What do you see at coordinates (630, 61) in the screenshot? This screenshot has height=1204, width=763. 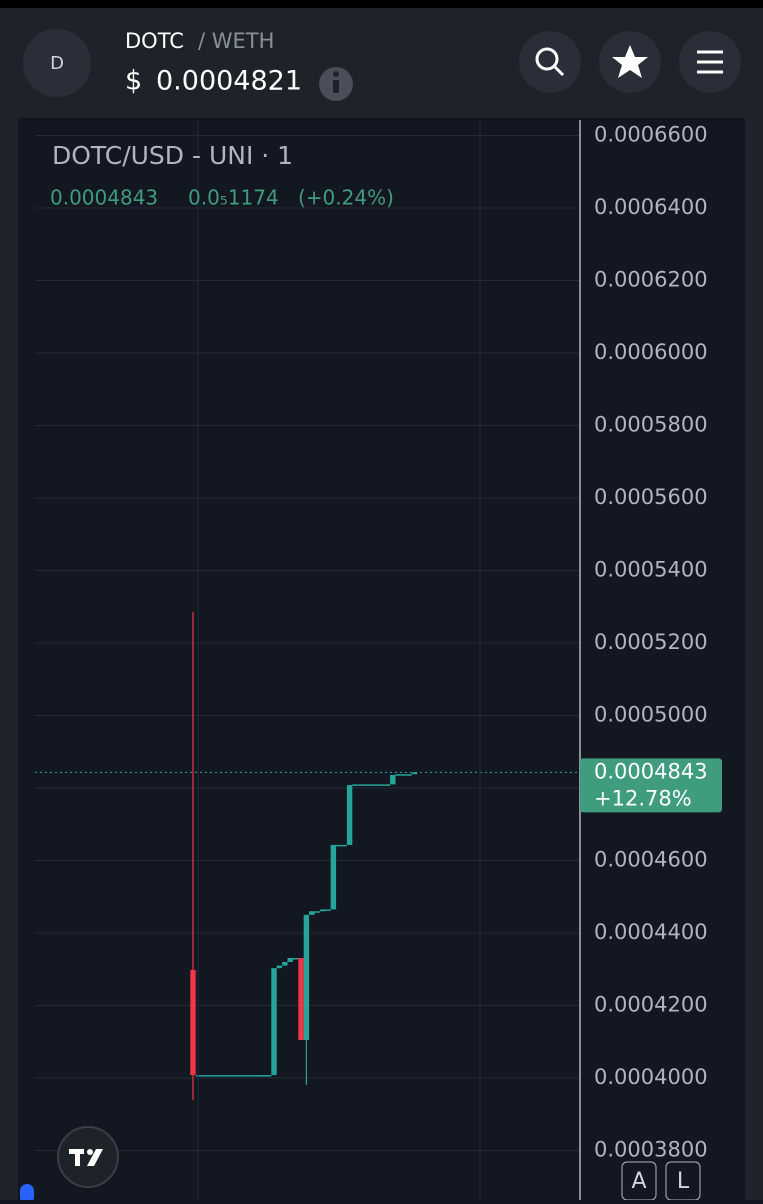 I see `star-icon` at bounding box center [630, 61].